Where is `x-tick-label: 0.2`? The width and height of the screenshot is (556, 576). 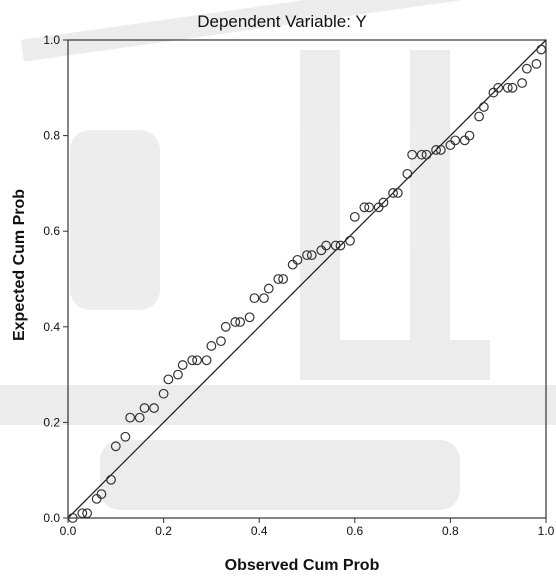 x-tick-label: 0.2 is located at coordinates (163, 531).